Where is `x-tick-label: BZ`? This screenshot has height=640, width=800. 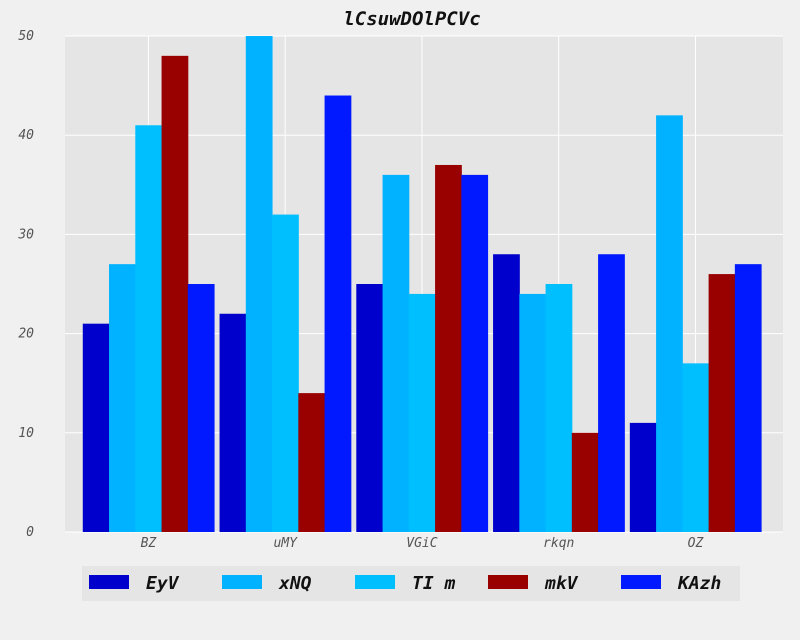 x-tick-label: BZ is located at coordinates (149, 543).